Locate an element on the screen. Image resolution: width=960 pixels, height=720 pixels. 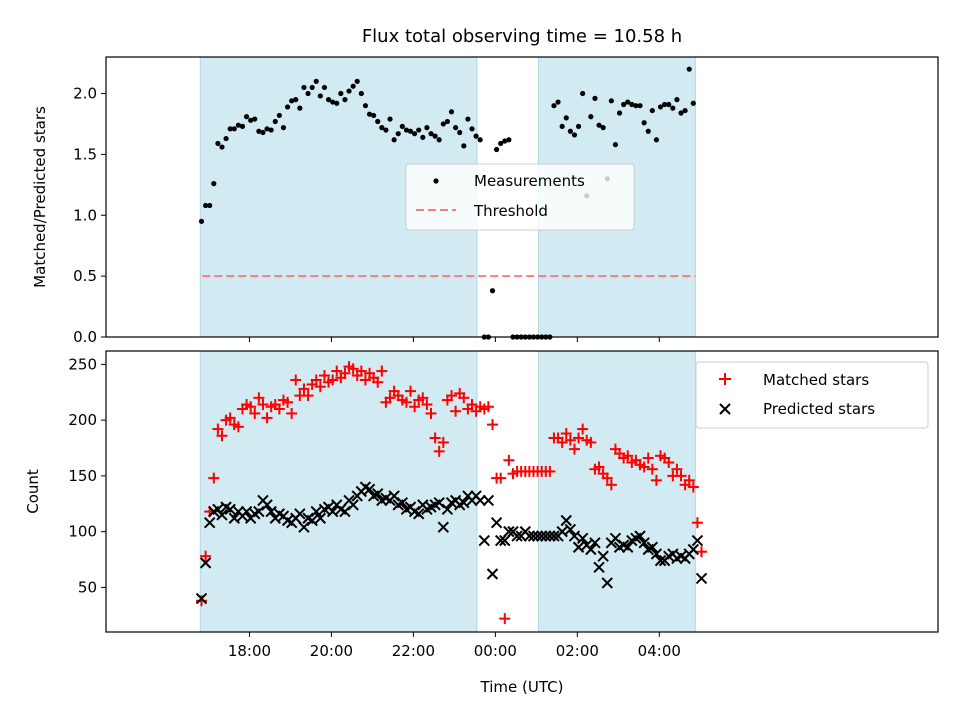
legend-matched-label: Matched stars is located at coordinates (816, 380).